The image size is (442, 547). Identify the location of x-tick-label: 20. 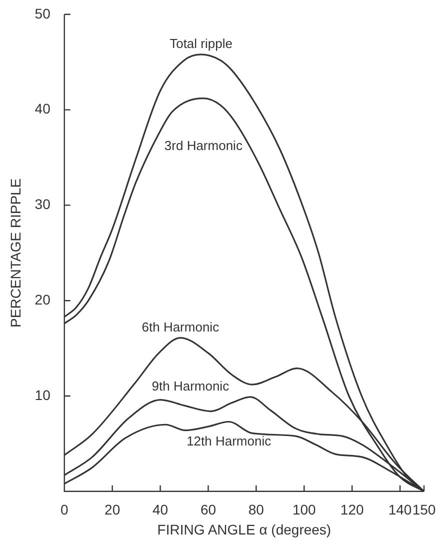
(112, 510).